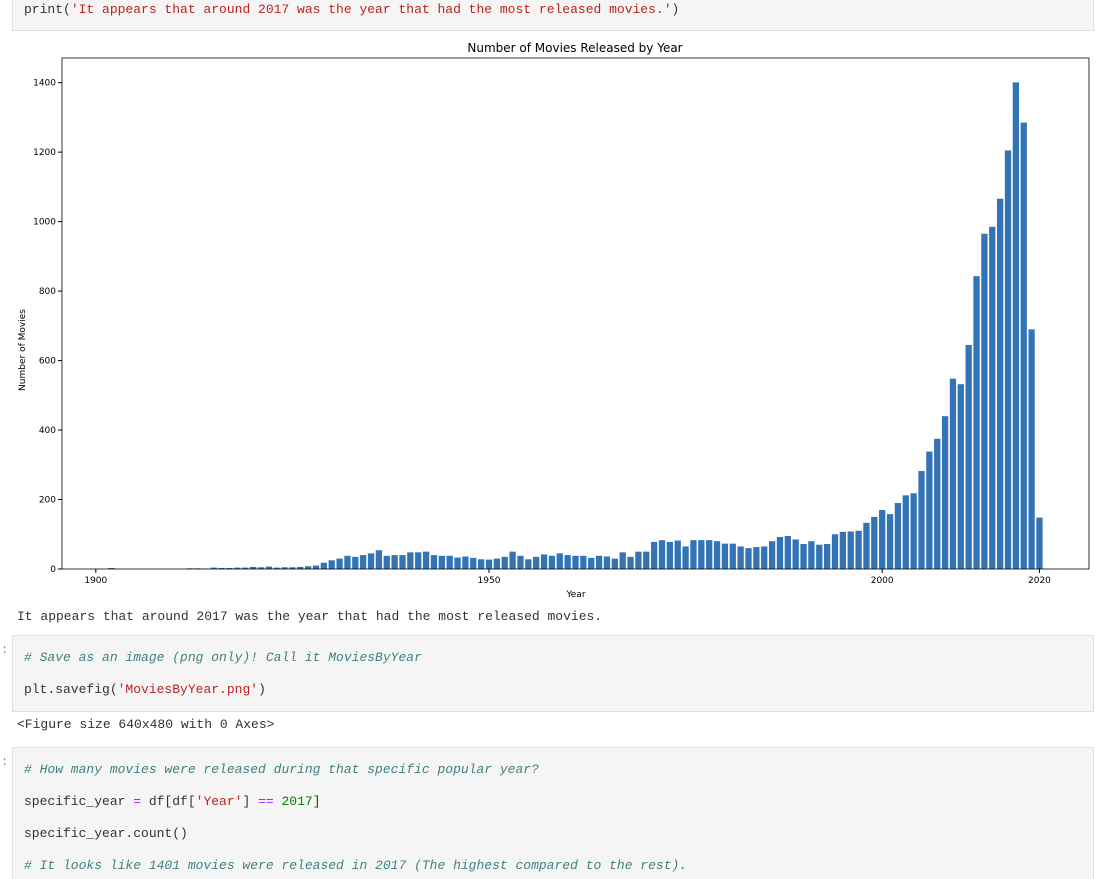 The width and height of the screenshot is (1110, 879). What do you see at coordinates (1039, 581) in the screenshot?
I see `x-tick-label: 2020` at bounding box center [1039, 581].